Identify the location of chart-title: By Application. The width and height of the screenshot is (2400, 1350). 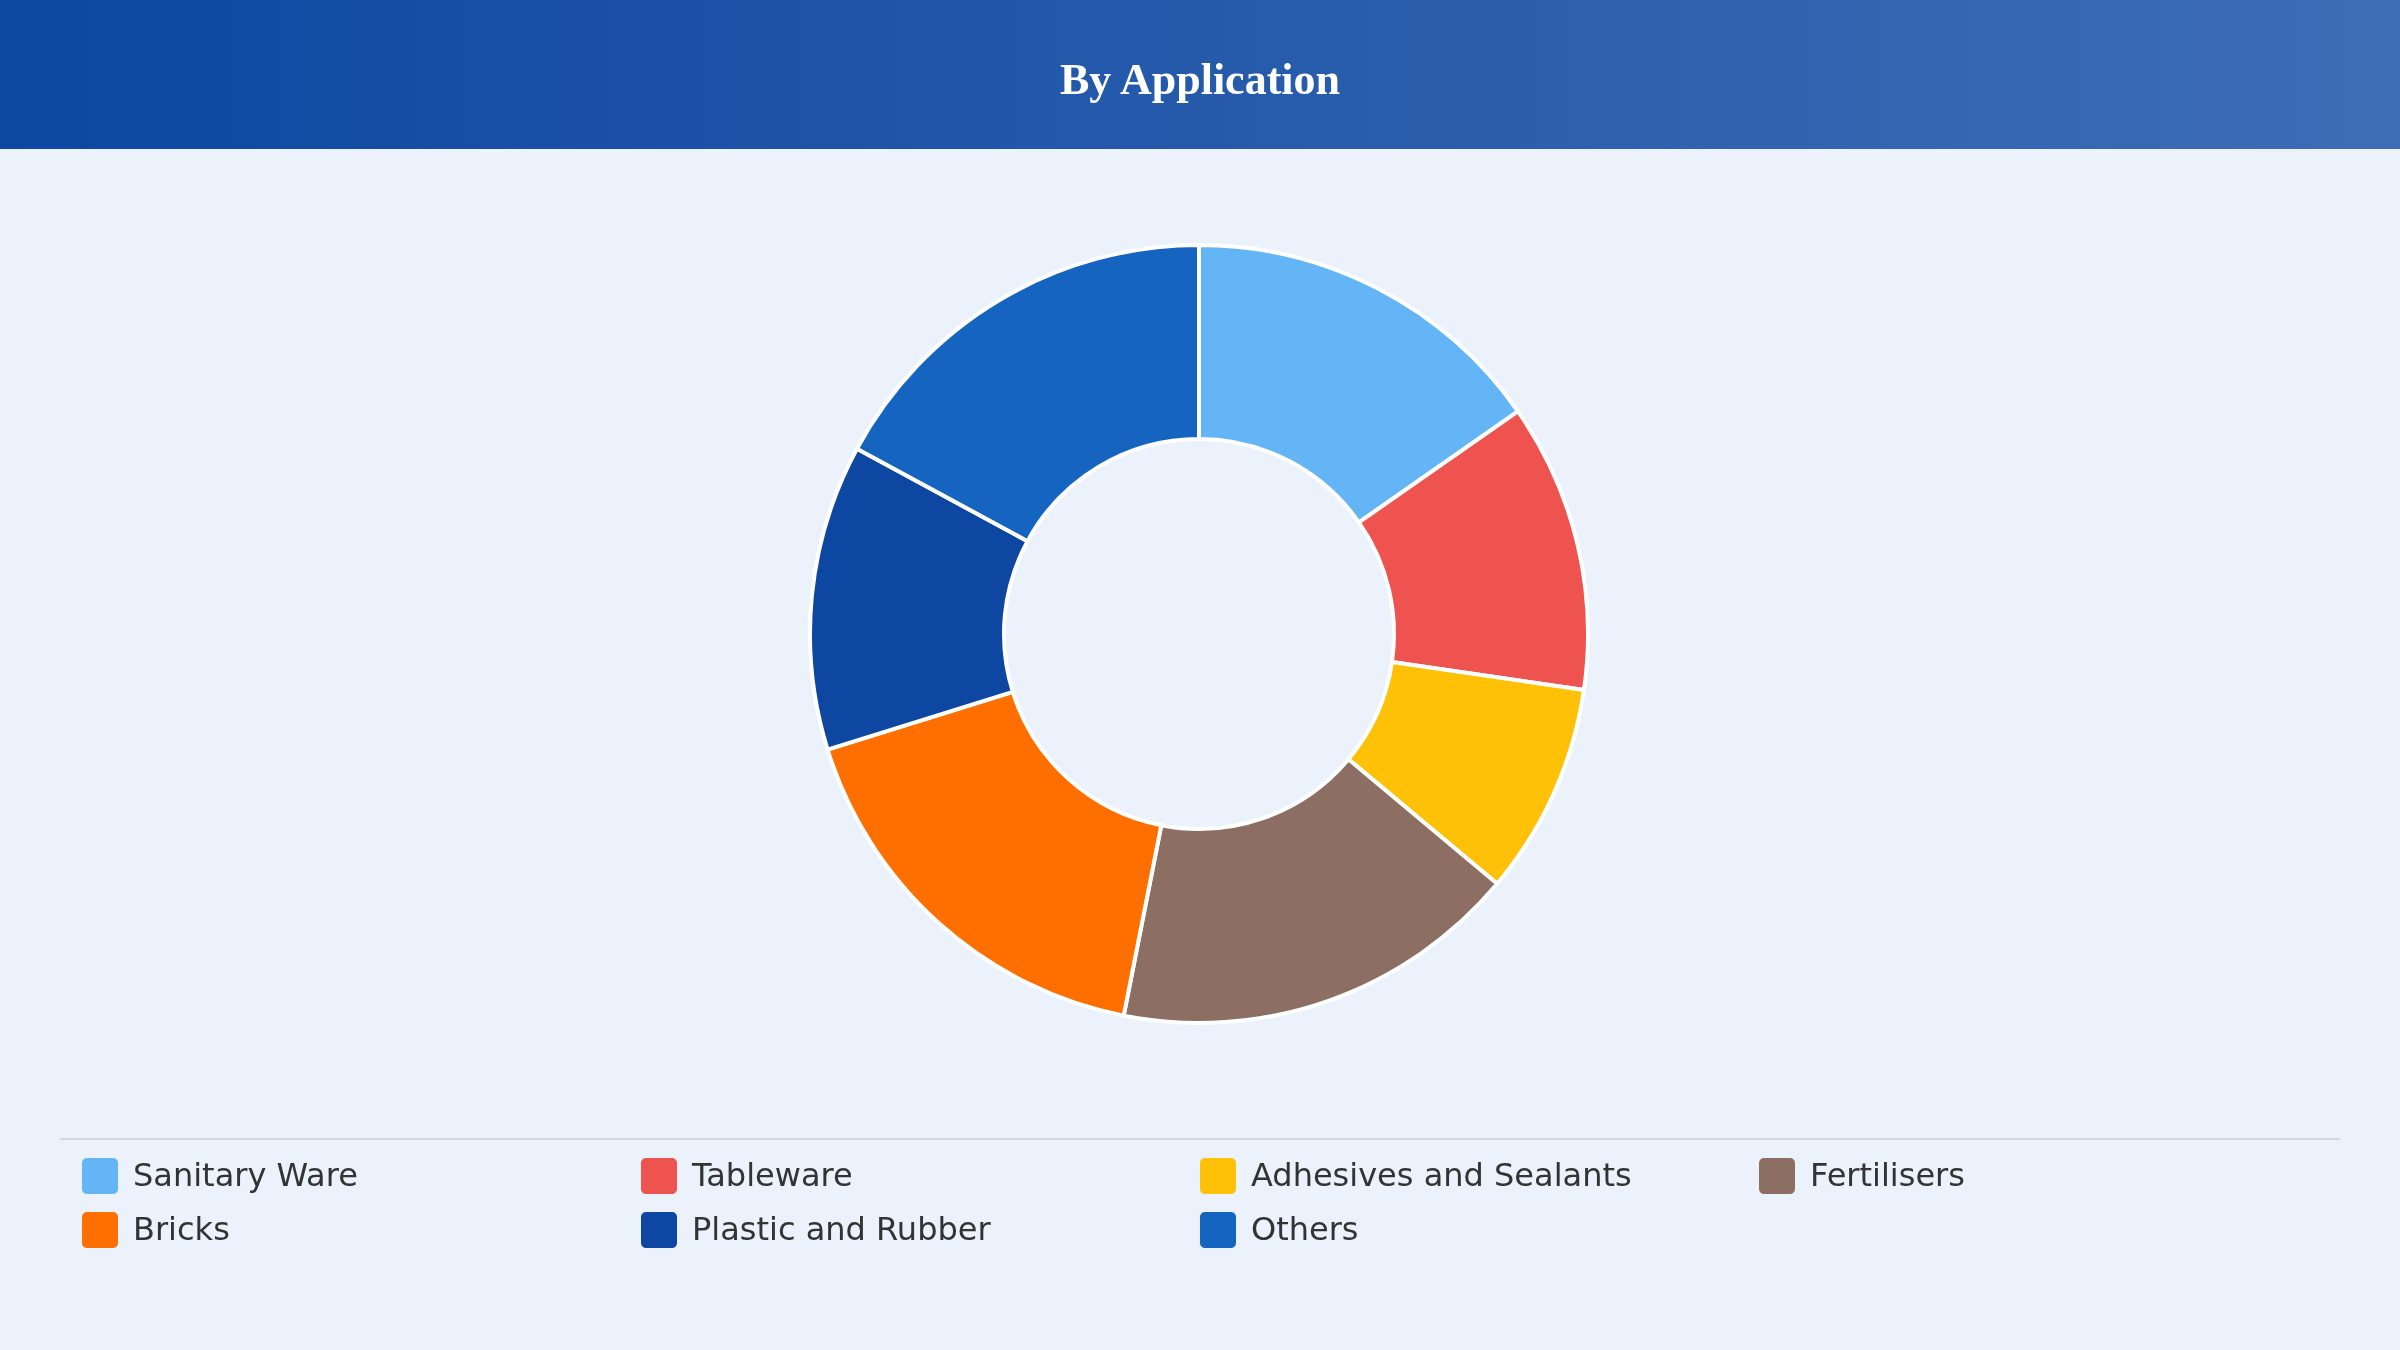
(1200, 79).